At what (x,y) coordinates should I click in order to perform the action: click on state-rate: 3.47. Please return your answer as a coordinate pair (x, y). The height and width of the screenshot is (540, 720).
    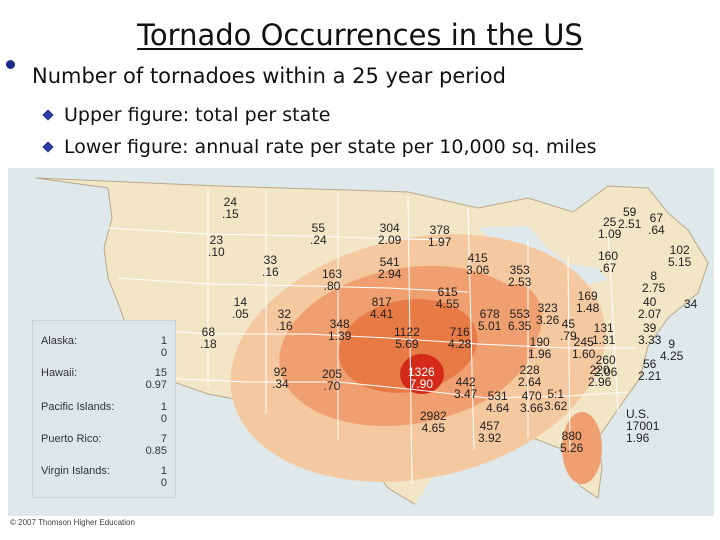
    Looking at the image, I should click on (466, 394).